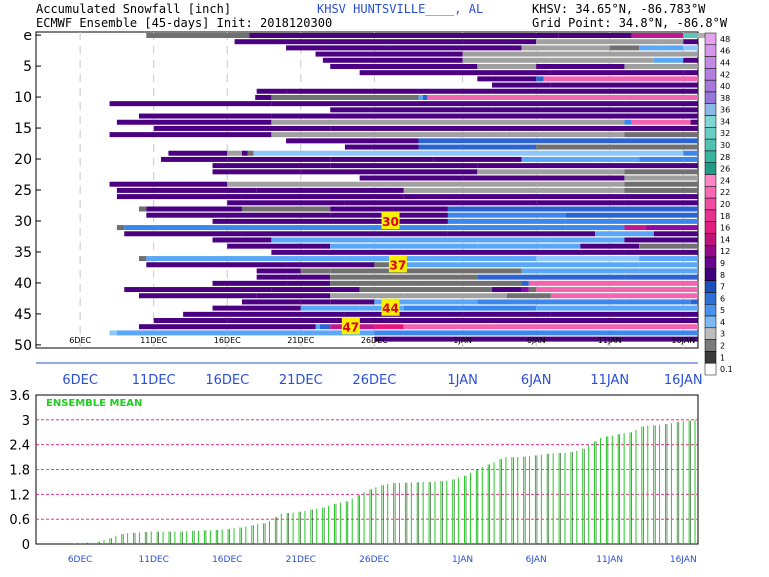 This screenshot has height=577, width=769. What do you see at coordinates (400, 9) in the screenshot?
I see `station-title: KHSV HUNTSVILLE____, AL` at bounding box center [400, 9].